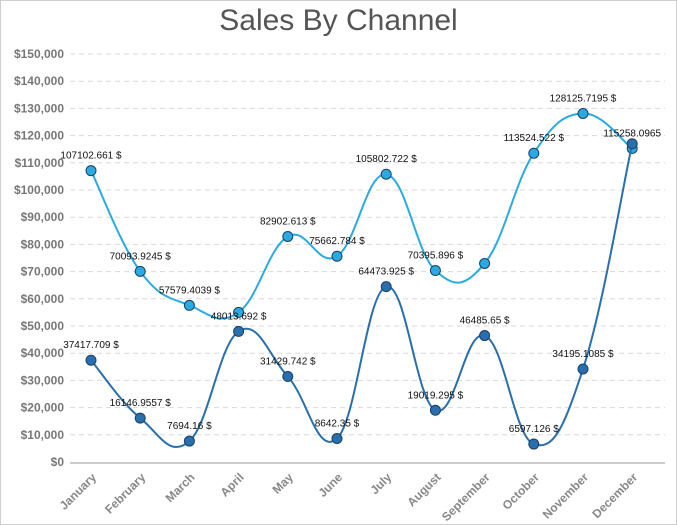 This screenshot has width=677, height=525. I want to click on y-tick-label: $90,000, so click(43, 217).